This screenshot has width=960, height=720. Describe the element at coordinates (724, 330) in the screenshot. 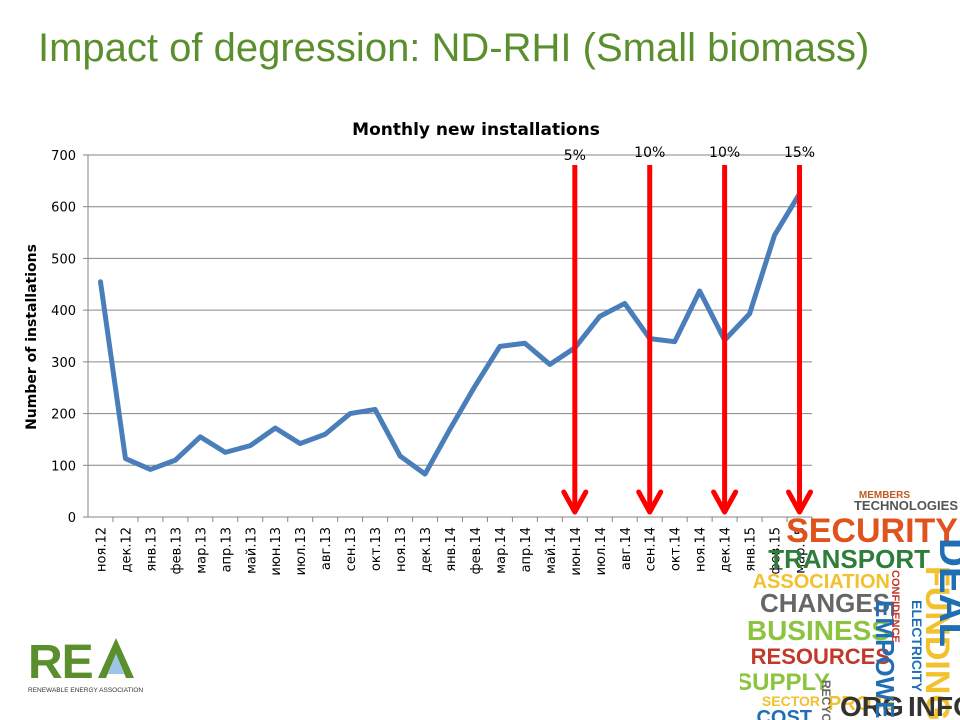

I see `degression-arrow: 10%` at that location.